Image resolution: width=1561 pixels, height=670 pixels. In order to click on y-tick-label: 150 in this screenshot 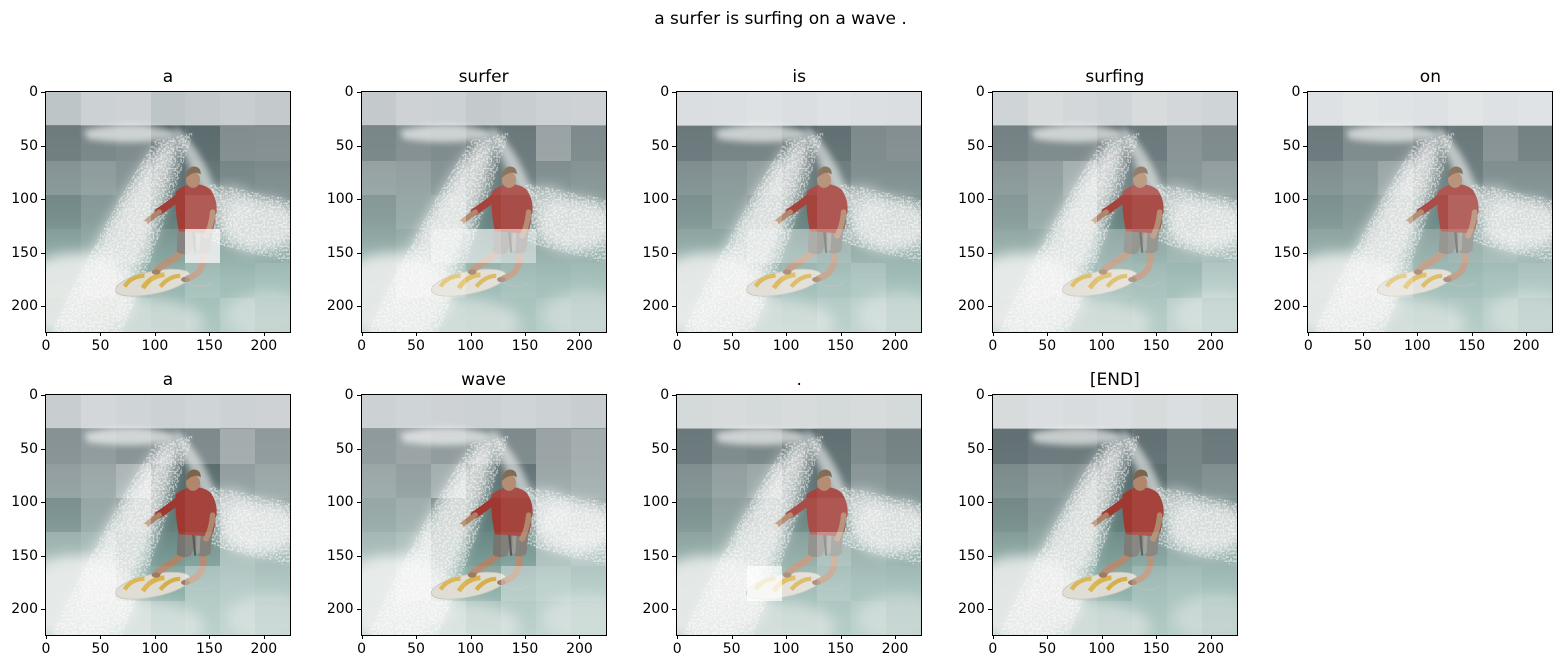, I will do `click(340, 555)`.